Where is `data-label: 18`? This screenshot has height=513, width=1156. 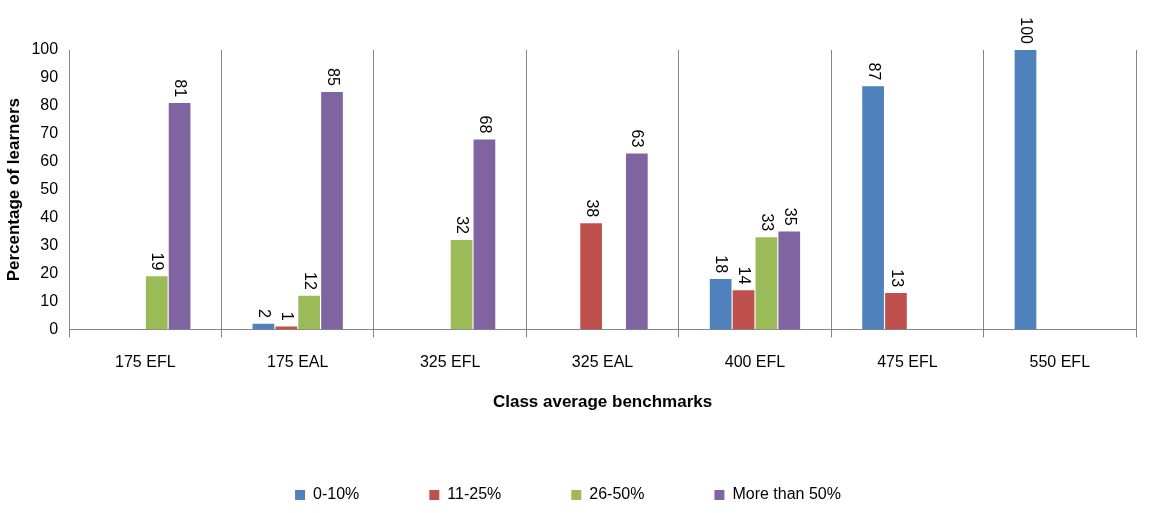
data-label: 18 is located at coordinates (722, 264).